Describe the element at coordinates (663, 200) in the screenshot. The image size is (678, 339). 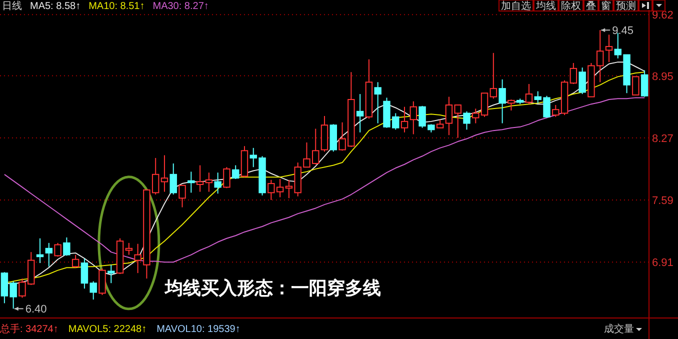
I see `y-tick-label: 7.59` at that location.